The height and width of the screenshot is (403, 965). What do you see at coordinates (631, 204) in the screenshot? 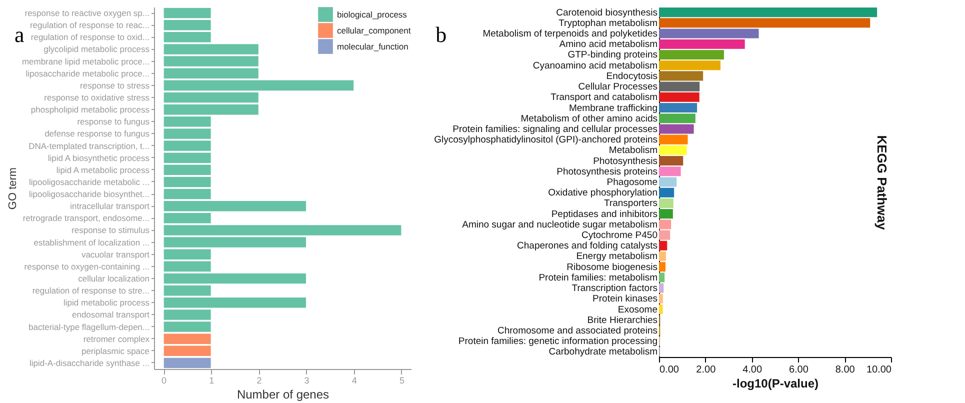
I see `y-tick-label: Transporters` at bounding box center [631, 204].